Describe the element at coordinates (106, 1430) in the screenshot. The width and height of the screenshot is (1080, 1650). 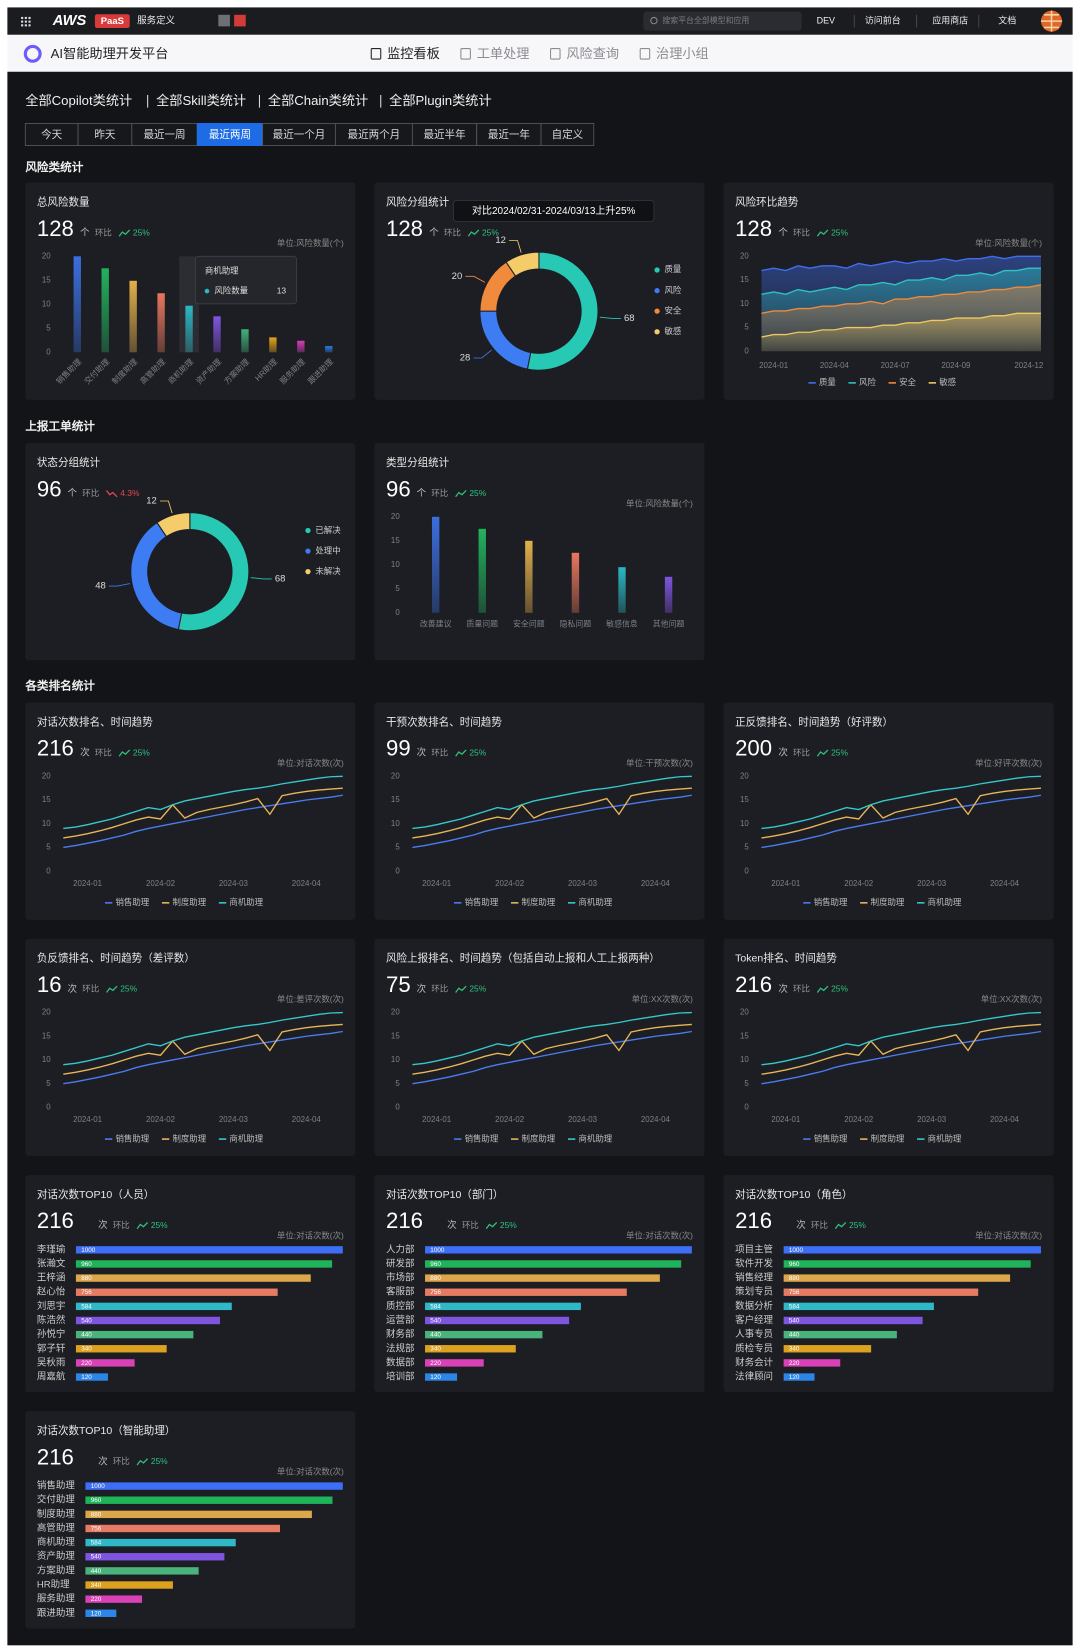
I see `panel-title: 对话次数TOP10（智能助理）` at that location.